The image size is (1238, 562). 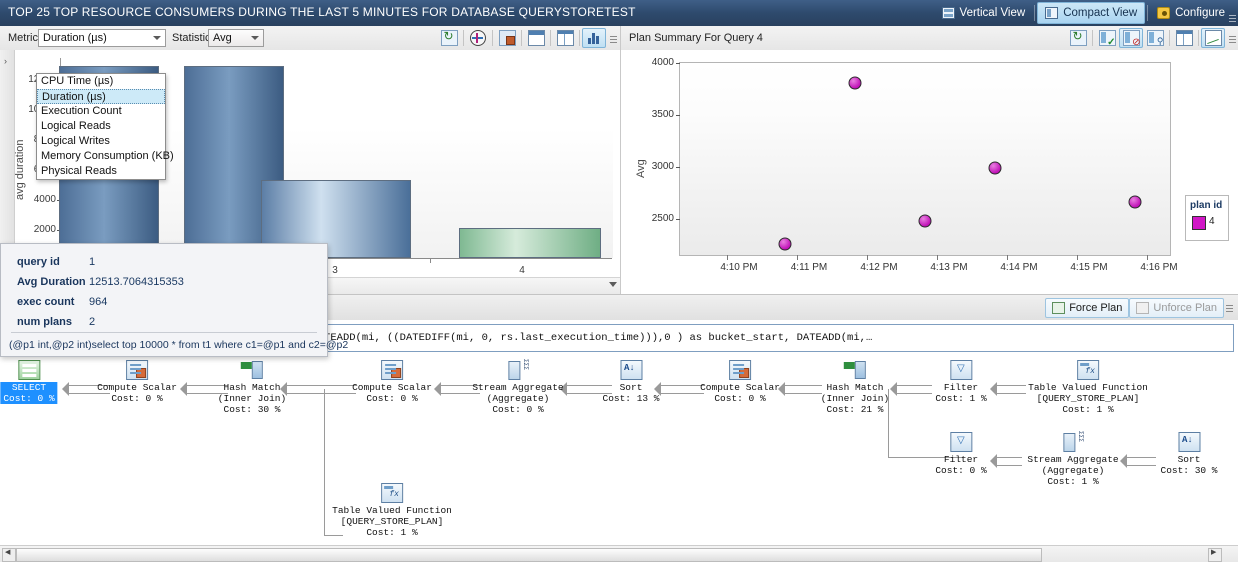 What do you see at coordinates (252, 387) in the screenshot?
I see `plan-node-hash-match-1: Hash Match (Inner Join) Cost: 30 %` at bounding box center [252, 387].